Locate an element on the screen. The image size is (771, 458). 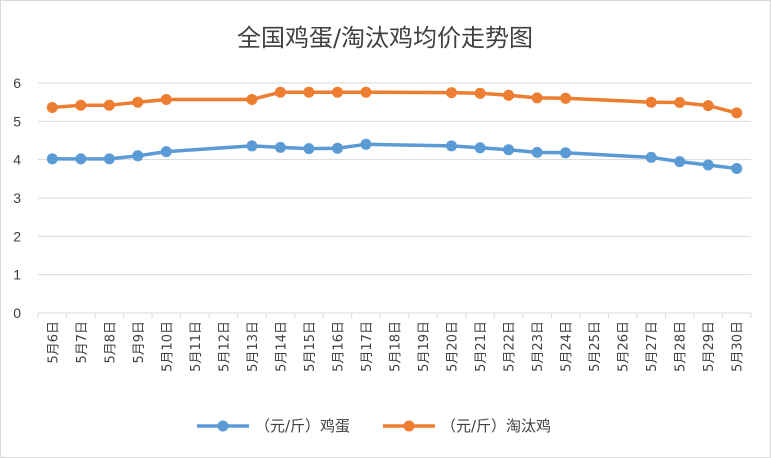
x-tick-label: 5月9日 is located at coordinates (139, 342).